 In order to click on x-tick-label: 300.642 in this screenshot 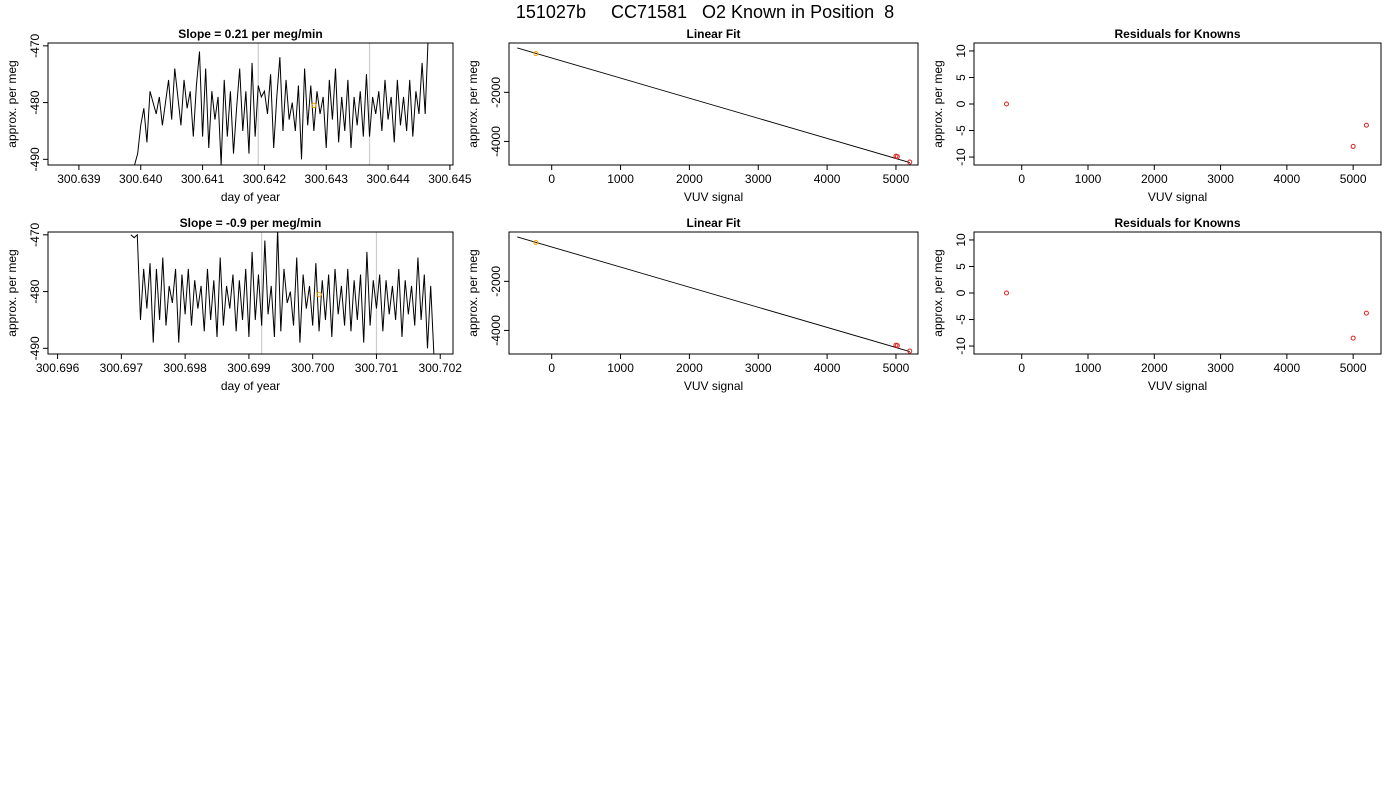, I will do `click(265, 179)`.